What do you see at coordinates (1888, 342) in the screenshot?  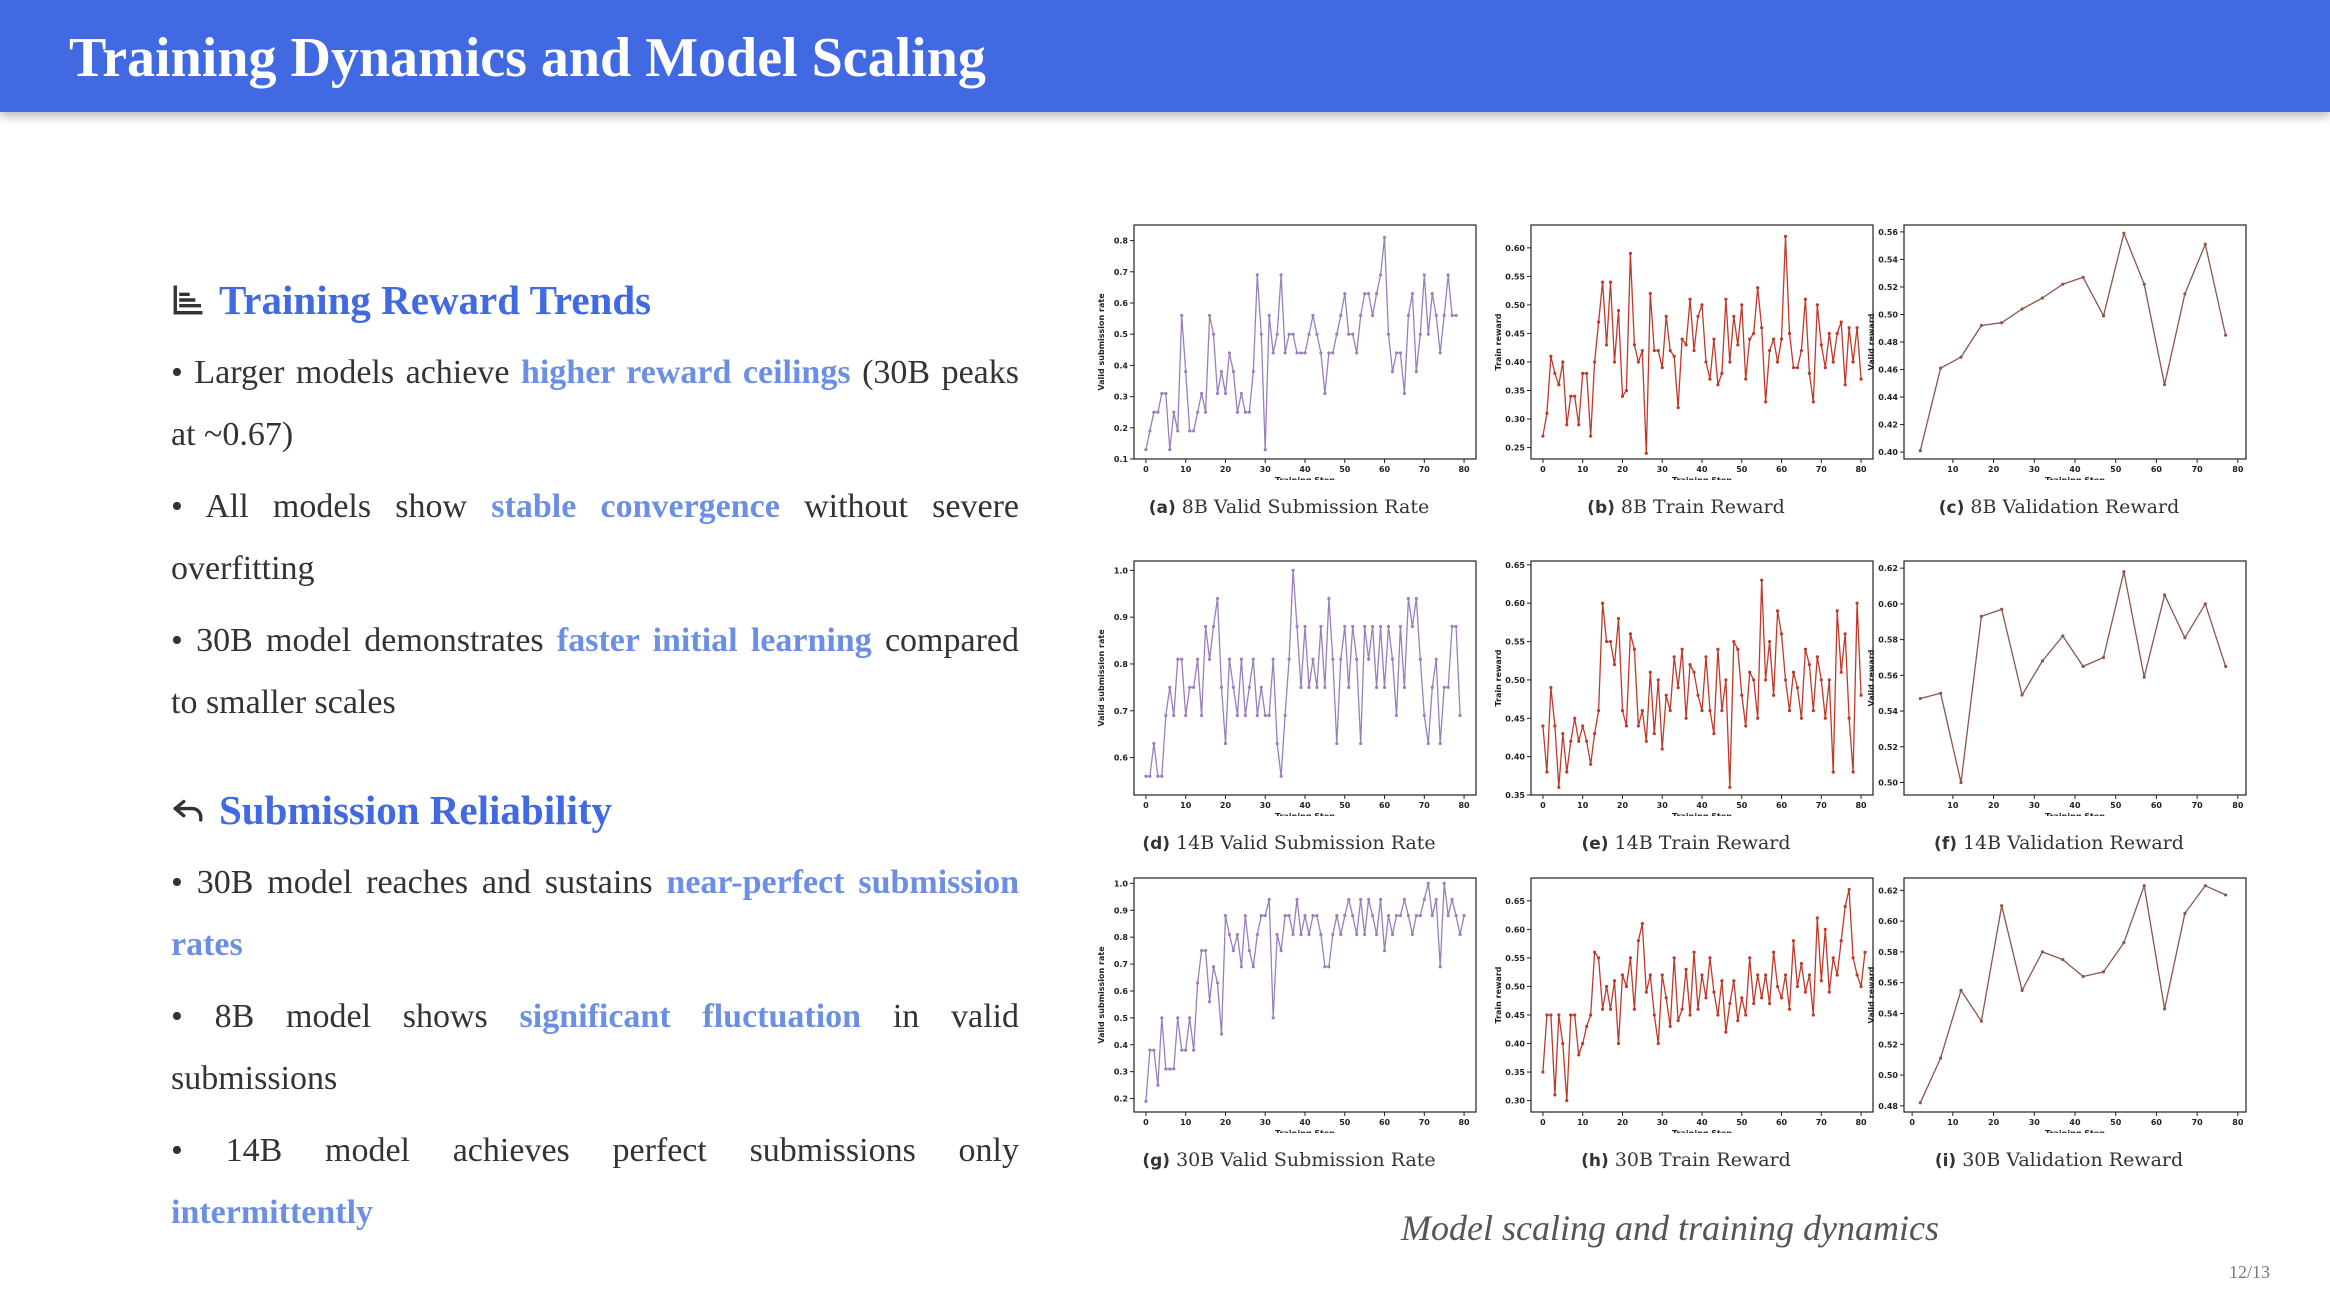 I see `y-tick-label: 0.48` at bounding box center [1888, 342].